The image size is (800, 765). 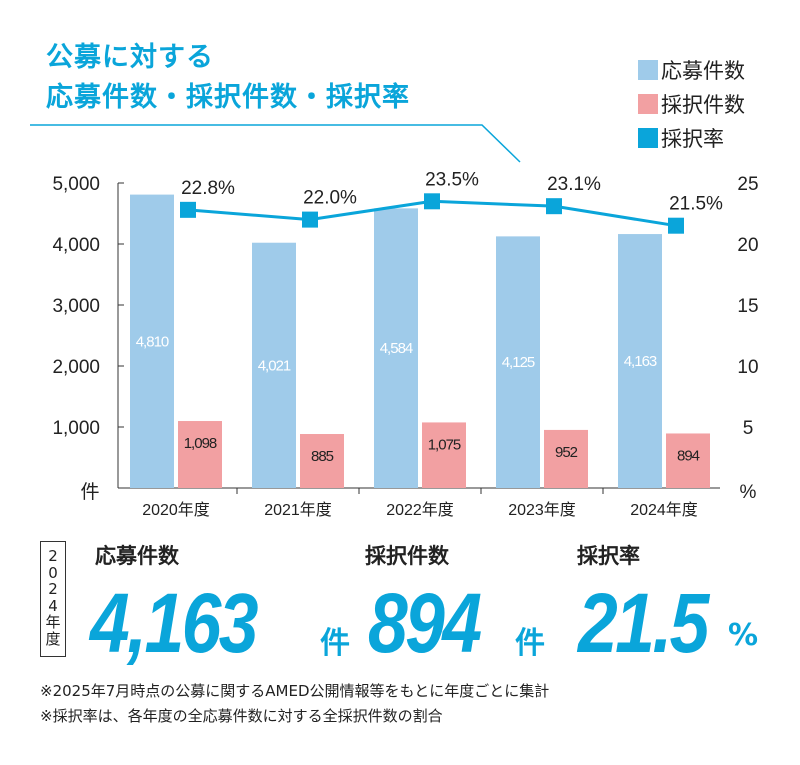 What do you see at coordinates (748, 428) in the screenshot?
I see `right-tick-label: 5` at bounding box center [748, 428].